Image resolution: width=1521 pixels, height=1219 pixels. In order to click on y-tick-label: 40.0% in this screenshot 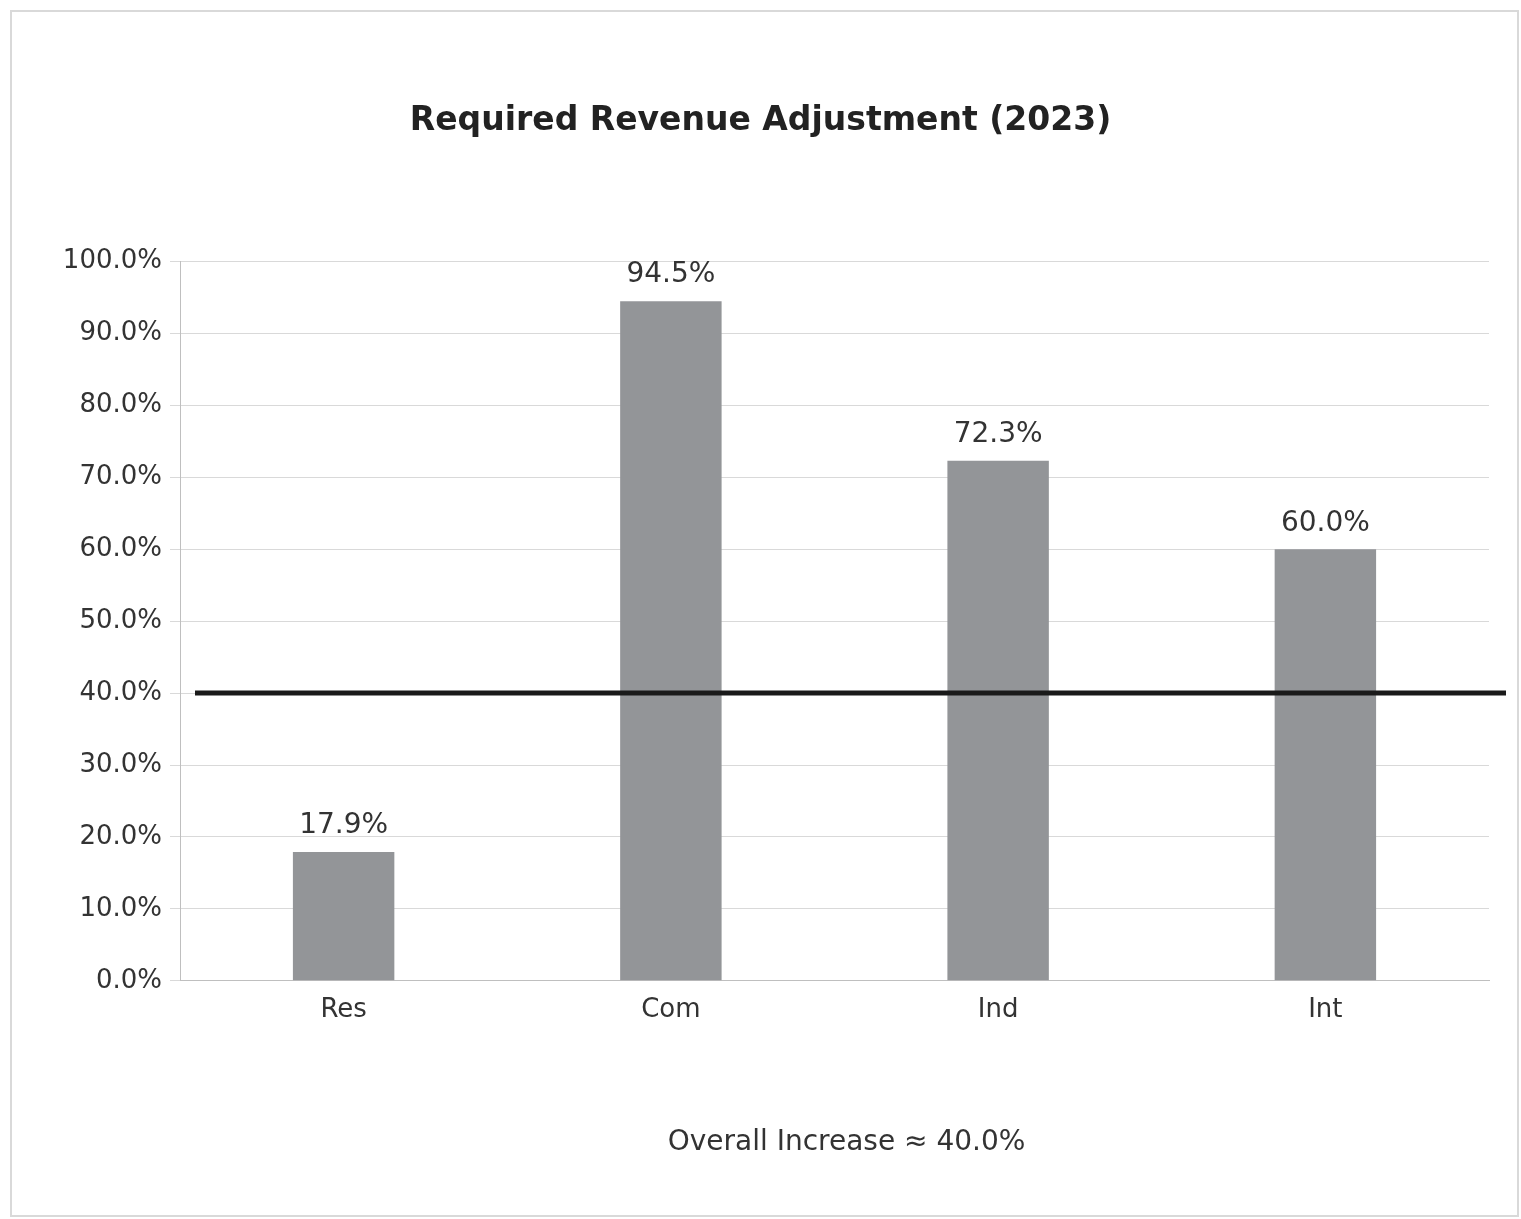, I will do `click(120, 690)`.